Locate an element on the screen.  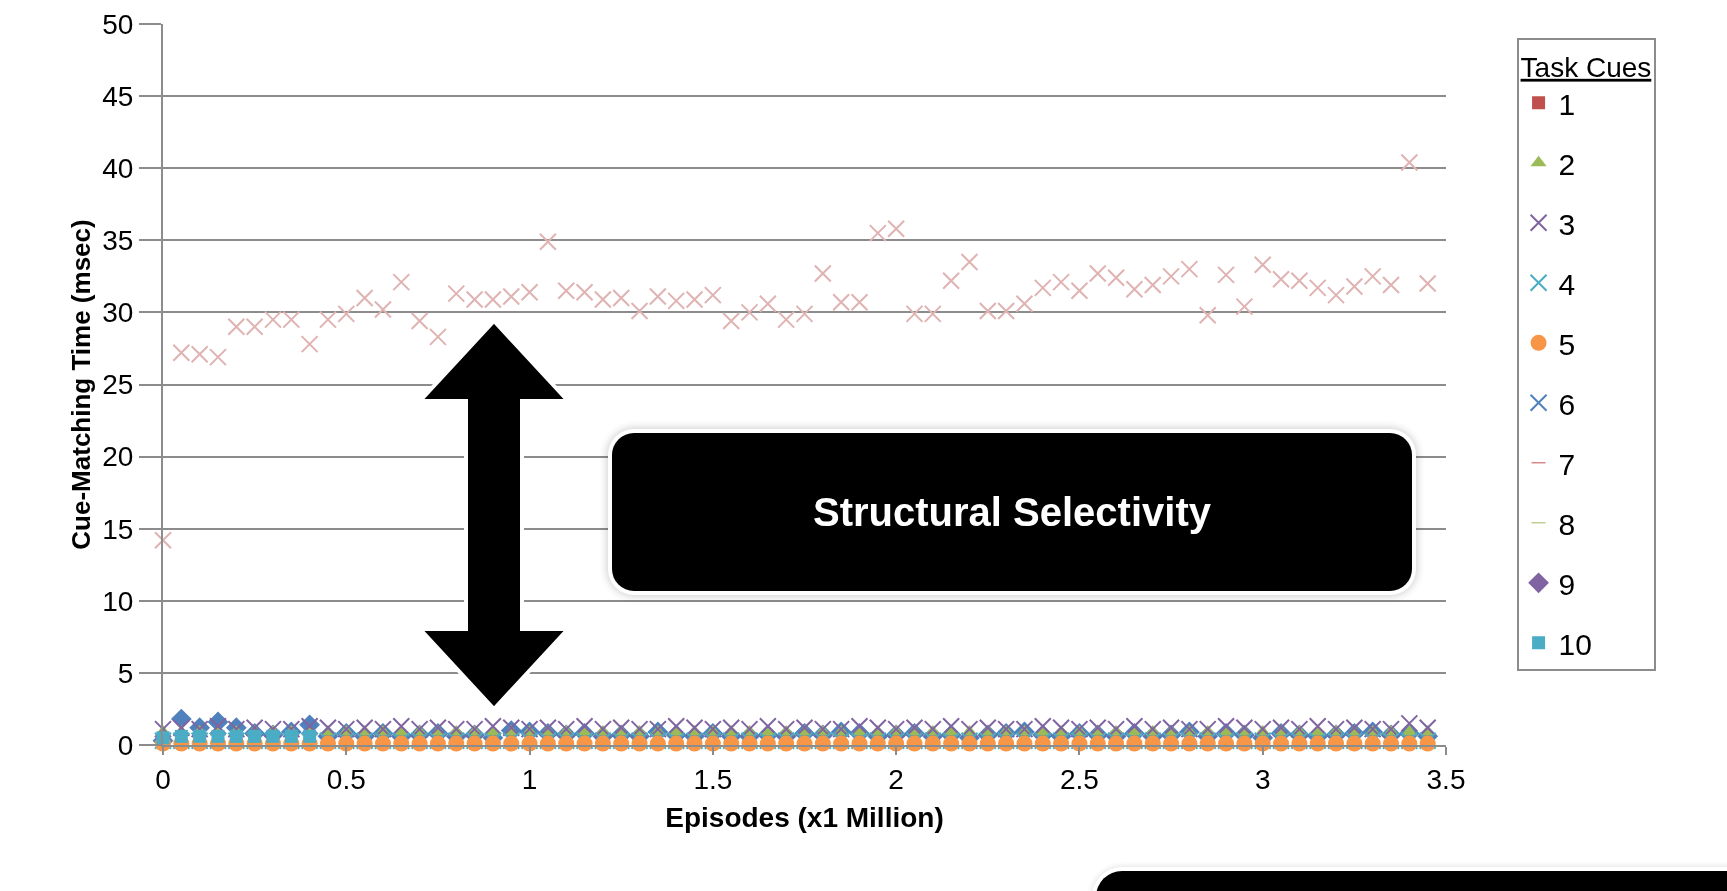
x-tick-label: 0.5 is located at coordinates (346, 779).